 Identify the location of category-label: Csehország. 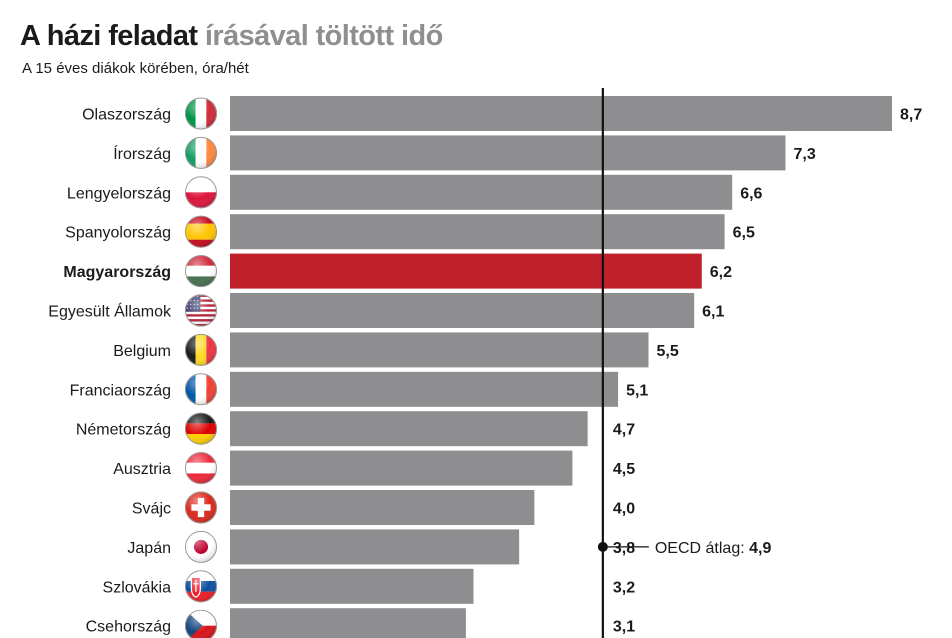
(128, 627).